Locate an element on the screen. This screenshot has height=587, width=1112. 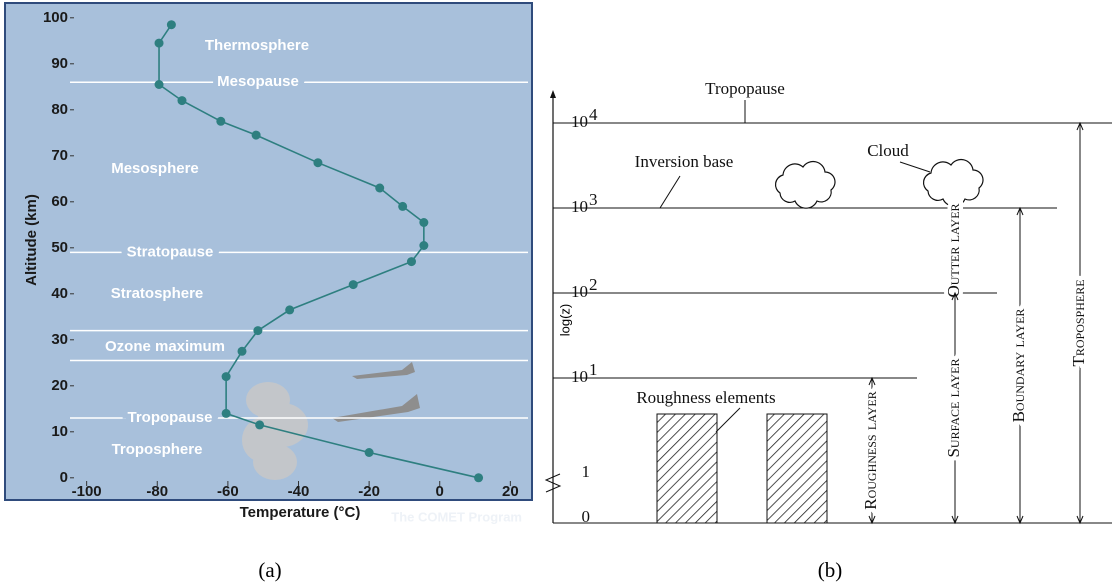
y-axis-label: Altitude (km) is located at coordinates (31, 240).